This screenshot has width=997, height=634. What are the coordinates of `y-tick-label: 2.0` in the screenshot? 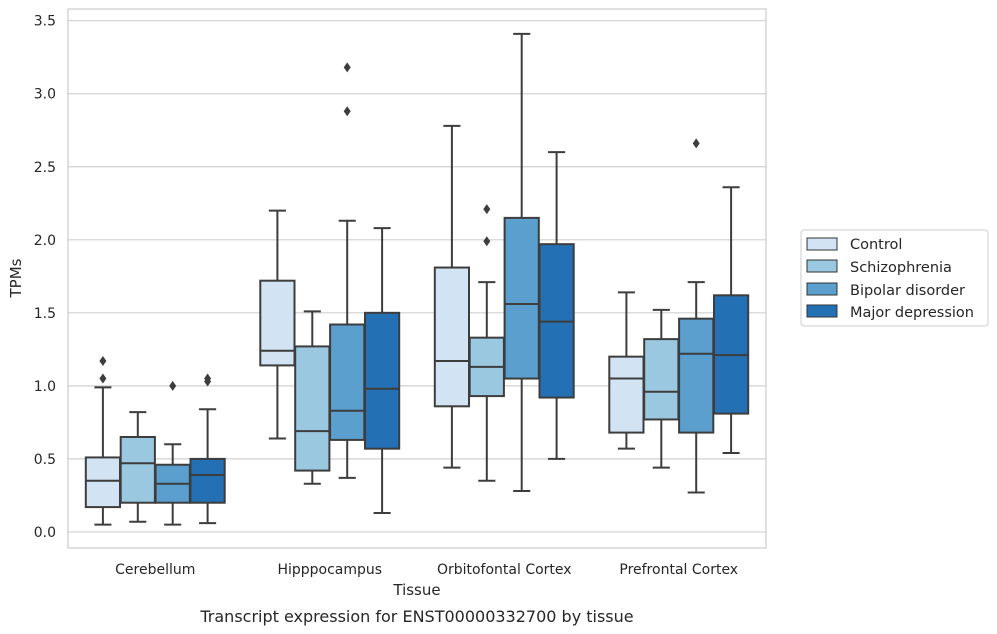 It's located at (45, 241).